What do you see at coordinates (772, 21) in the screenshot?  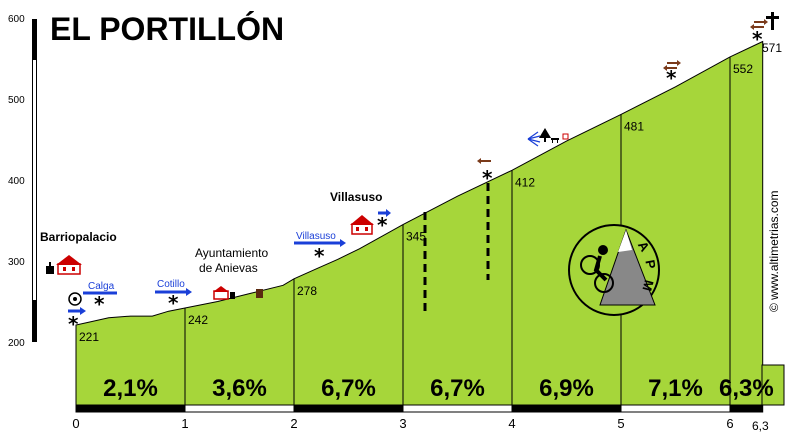 I see `summit-cross-icon` at bounding box center [772, 21].